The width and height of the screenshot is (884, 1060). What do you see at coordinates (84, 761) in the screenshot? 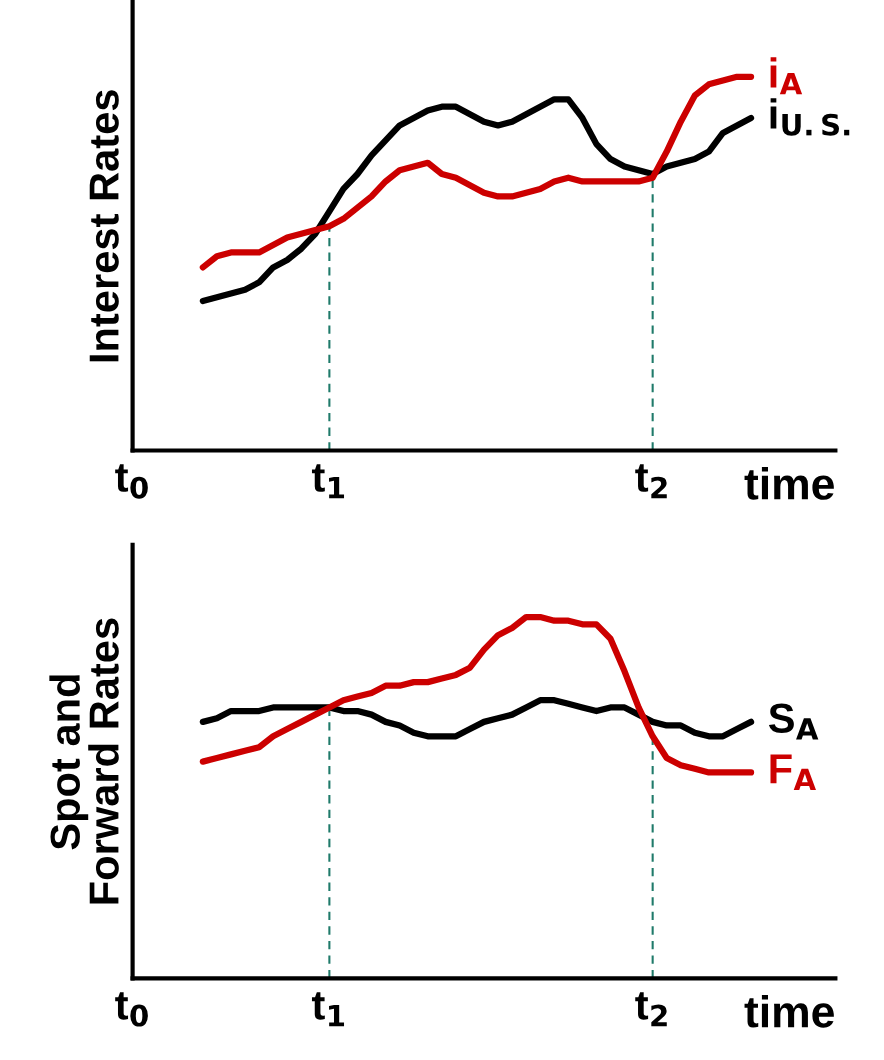
I see `y-axis-title: Spot and Forward Rates` at bounding box center [84, 761].